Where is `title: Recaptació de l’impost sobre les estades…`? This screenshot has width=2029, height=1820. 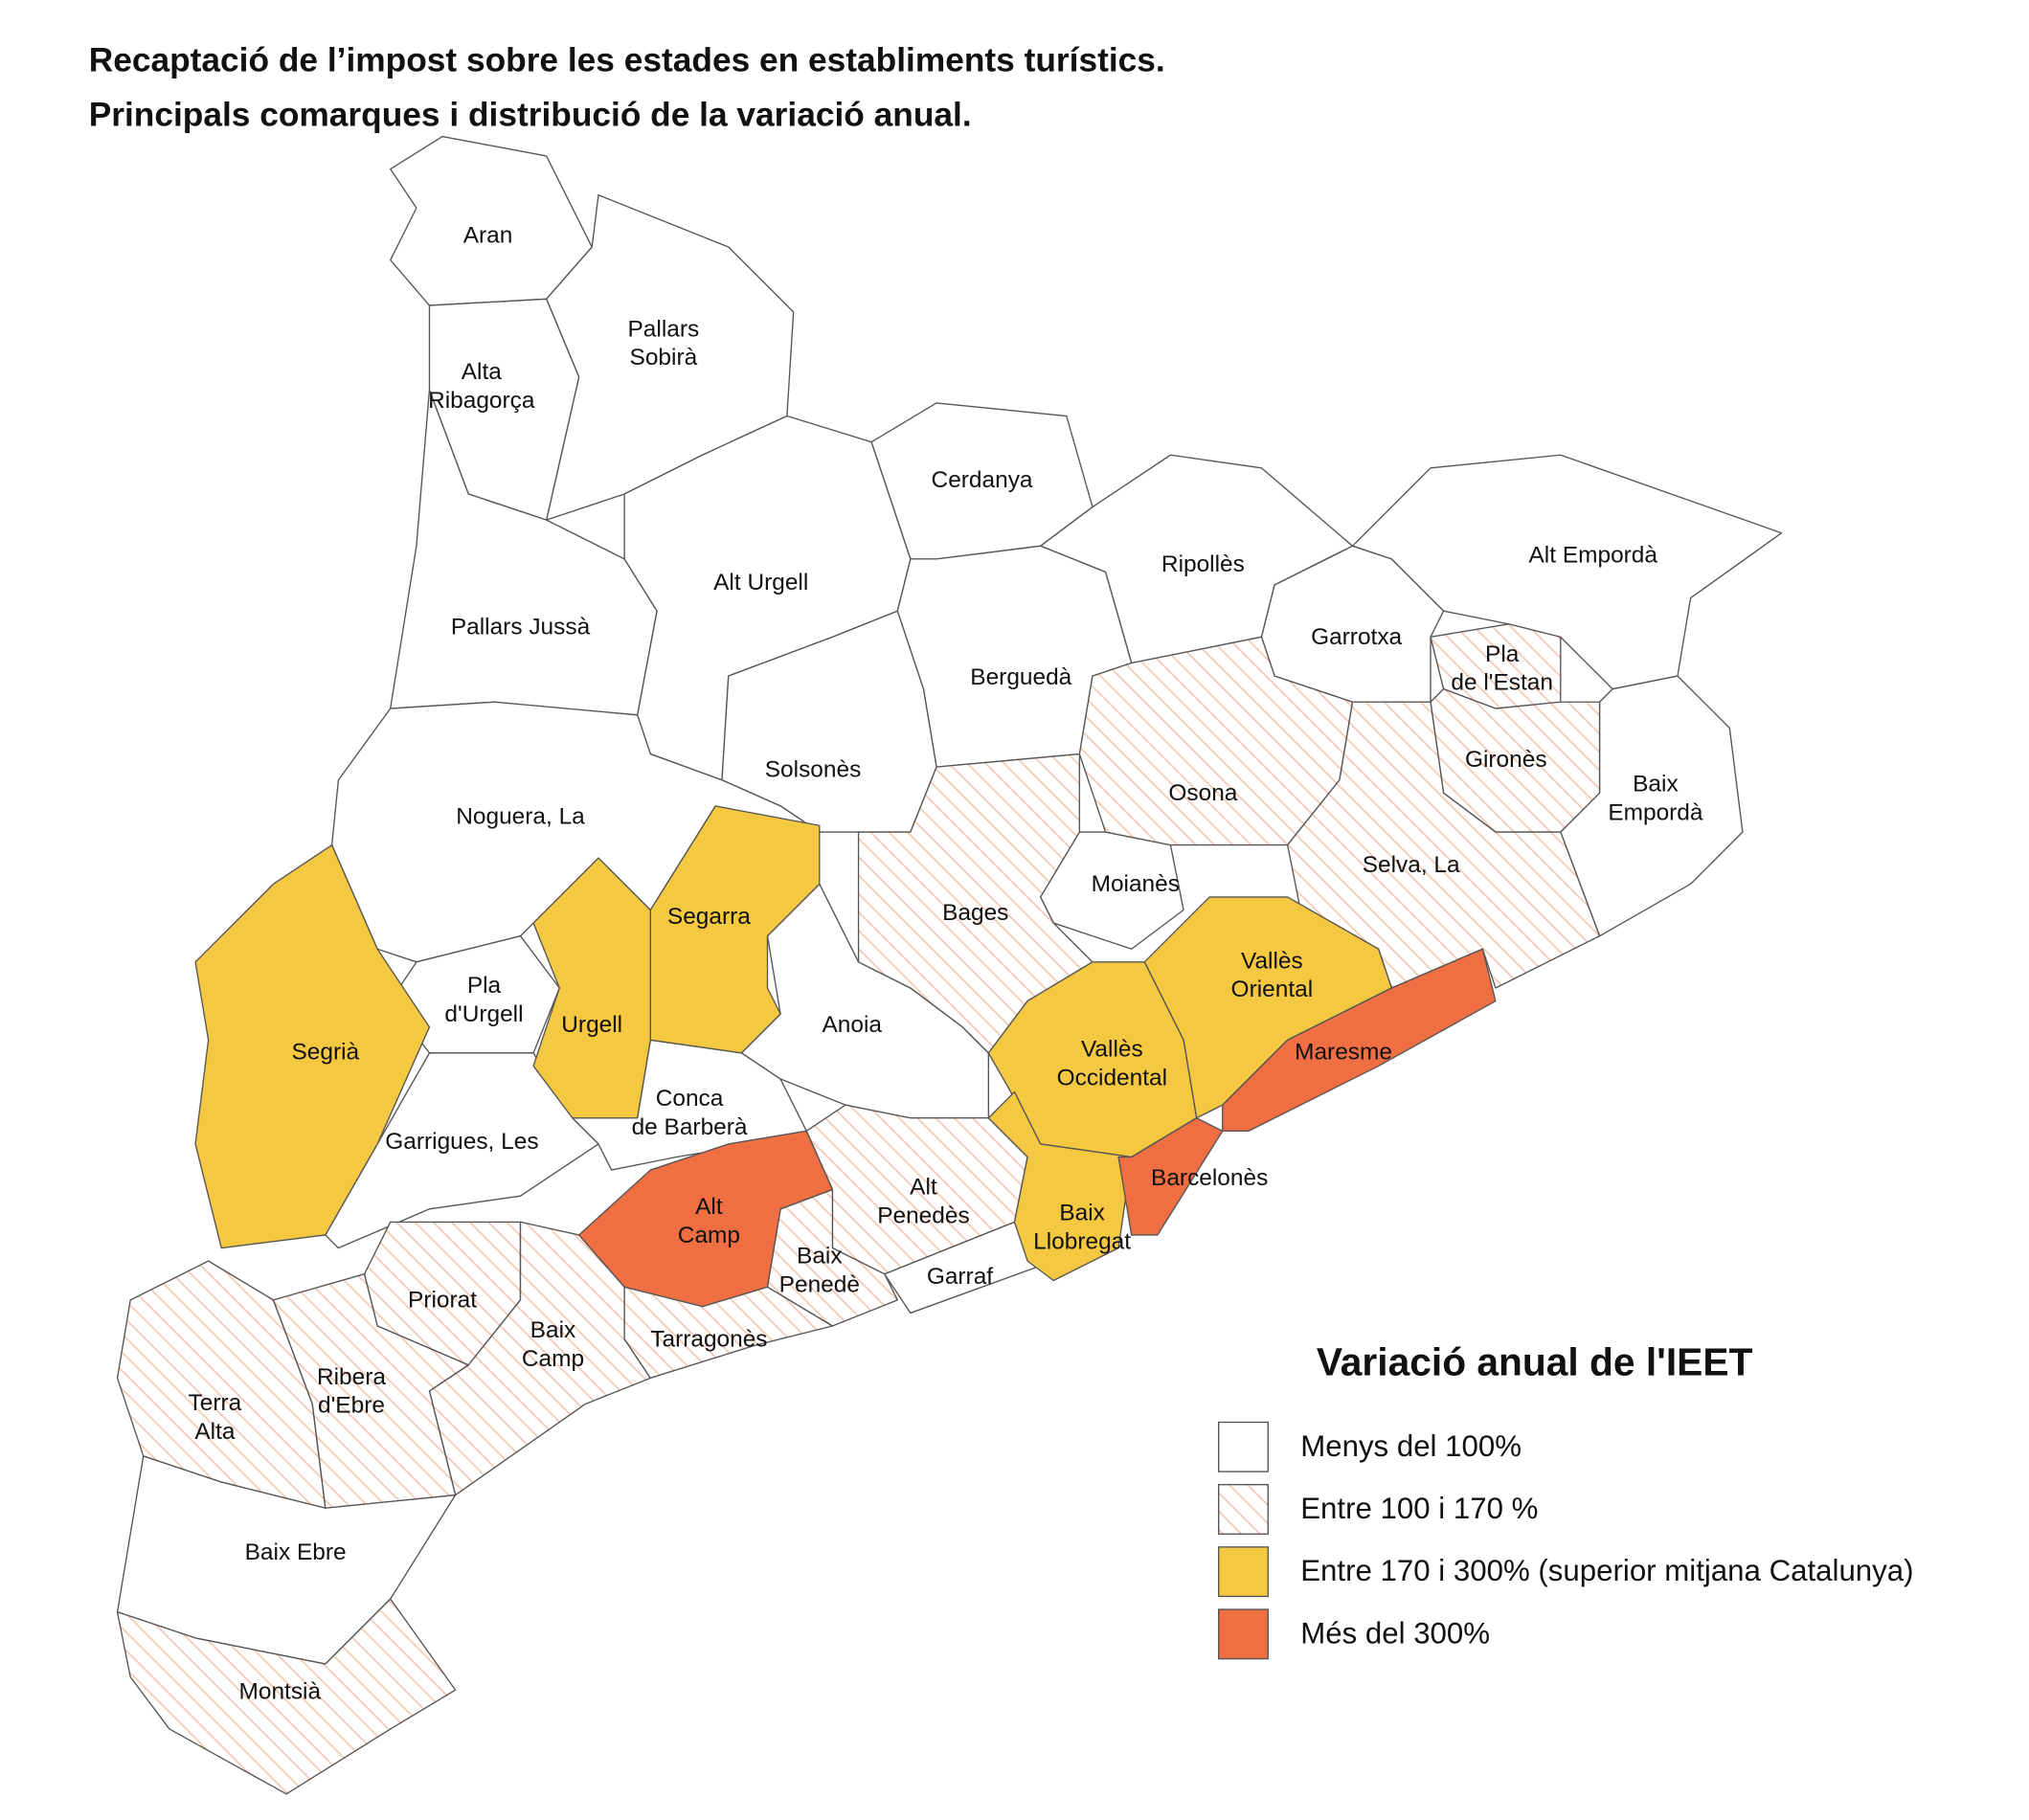 title: Recaptació de l’impost sobre les estades… is located at coordinates (627, 61).